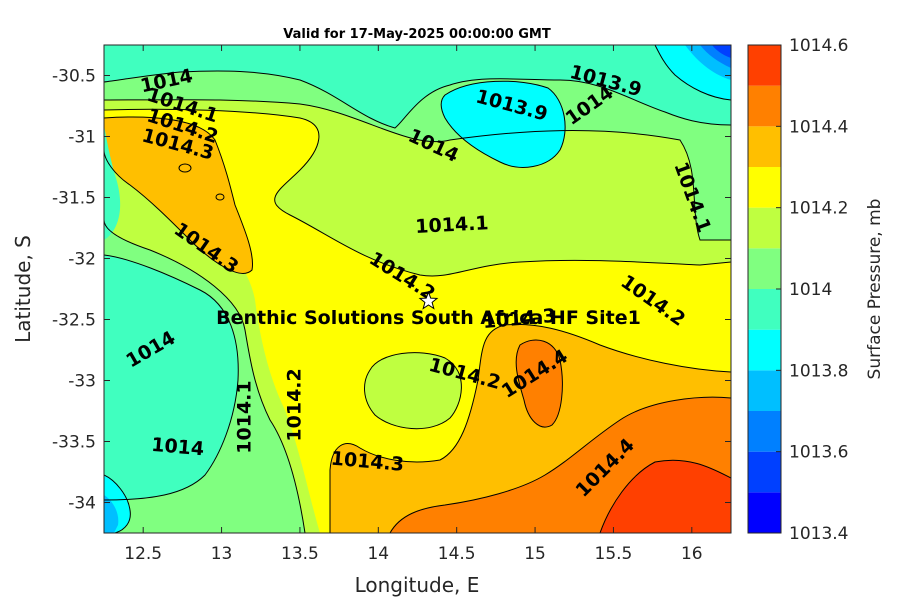 This screenshot has height=600, width=900. I want to click on x-tick-label: 16, so click(692, 554).